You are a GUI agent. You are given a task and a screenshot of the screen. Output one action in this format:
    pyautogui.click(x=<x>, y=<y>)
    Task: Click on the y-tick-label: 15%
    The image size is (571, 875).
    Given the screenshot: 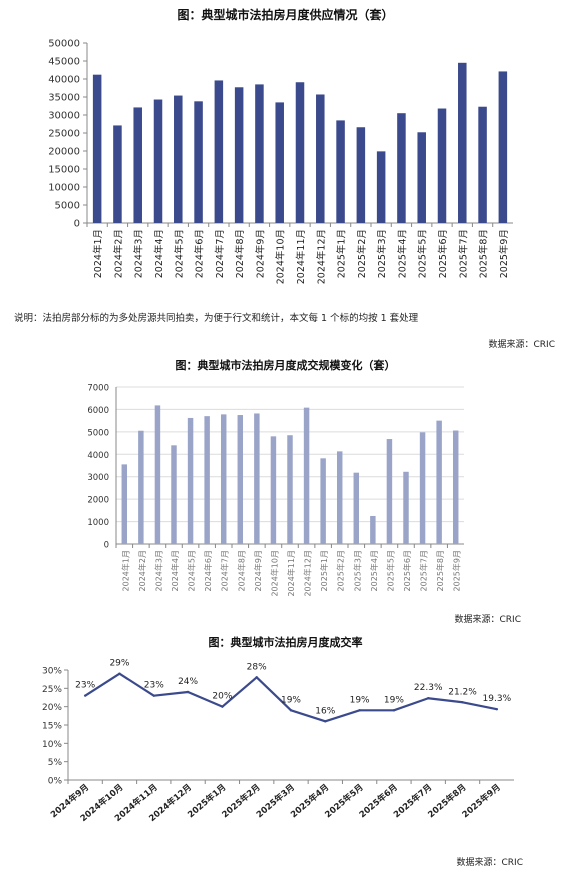 What is the action you would take?
    pyautogui.click(x=52, y=727)
    